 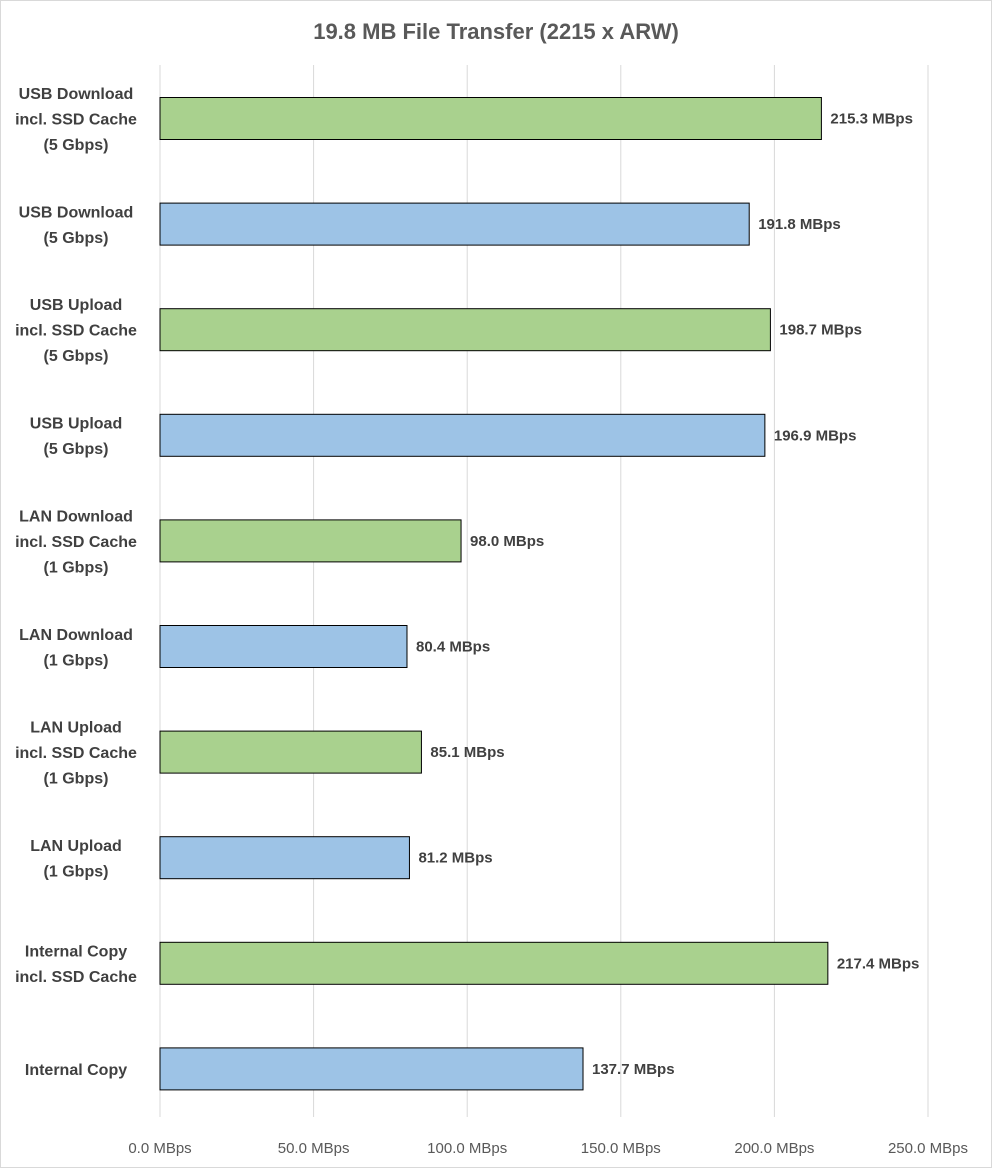 I want to click on category-label: USB Upload incl. SSD Cache (5 Gbps), so click(x=76, y=331).